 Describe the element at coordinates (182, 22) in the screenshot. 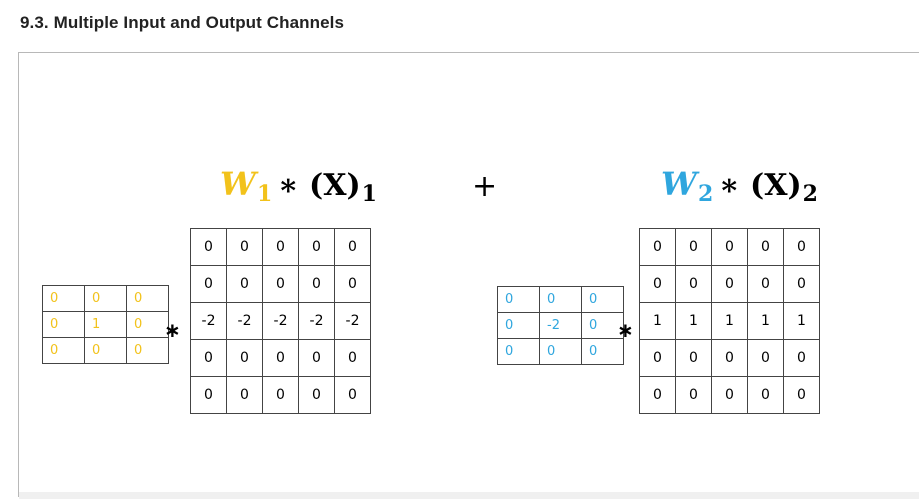

I see `page-heading: 9.3. Multiple Input and Output Channels` at that location.